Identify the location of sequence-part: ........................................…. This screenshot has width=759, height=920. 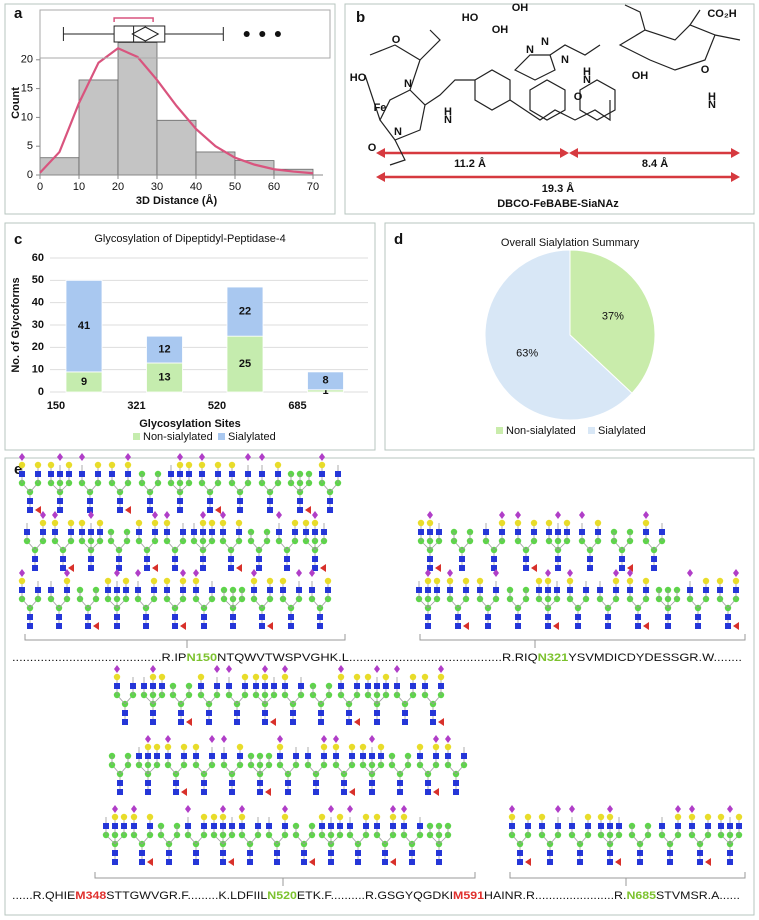
(99, 658).